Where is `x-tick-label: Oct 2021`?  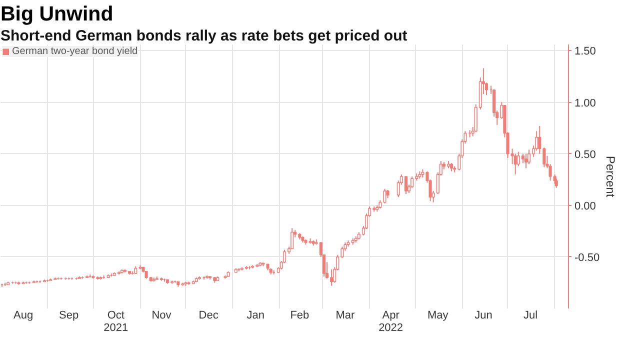 x-tick-label: Oct 2021 is located at coordinates (116, 322).